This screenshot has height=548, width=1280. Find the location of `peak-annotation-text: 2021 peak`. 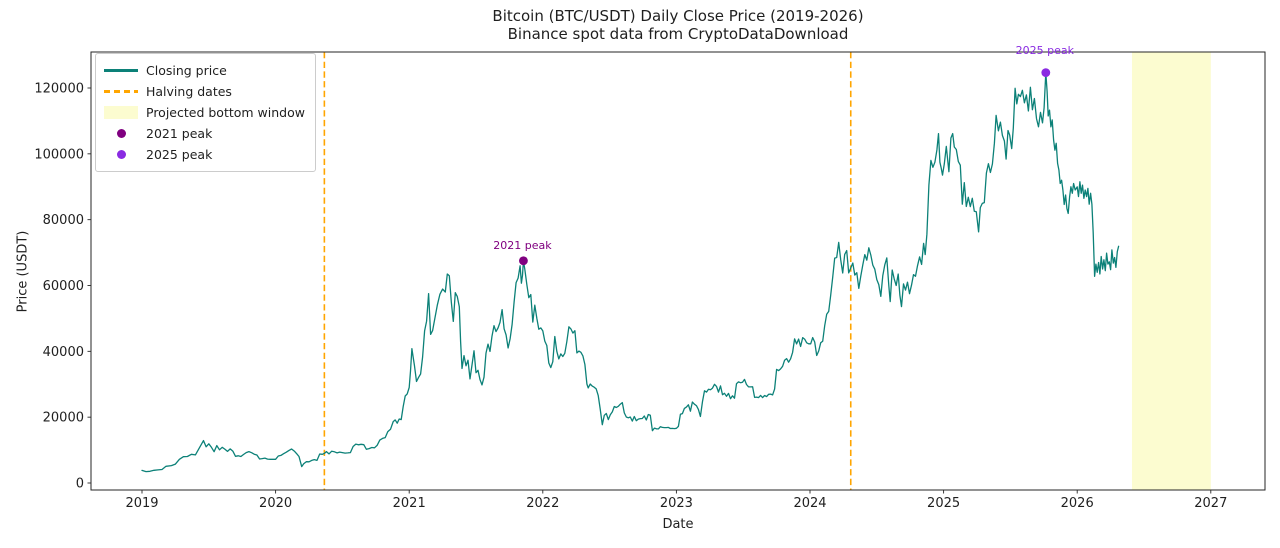

peak-annotation-text: 2021 peak is located at coordinates (522, 245).